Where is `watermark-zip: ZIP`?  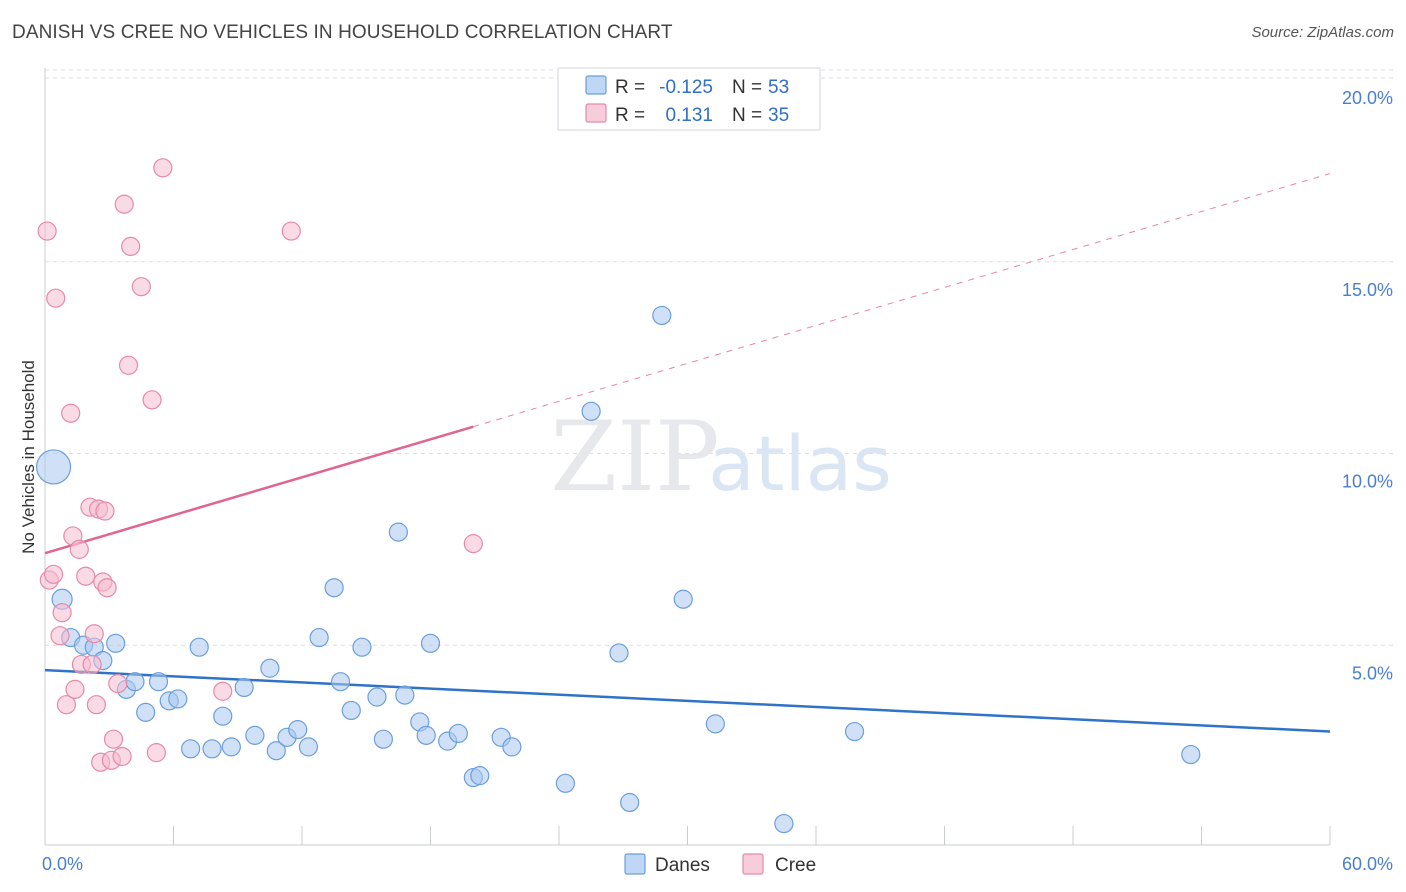 watermark-zip: ZIP is located at coordinates (634, 457).